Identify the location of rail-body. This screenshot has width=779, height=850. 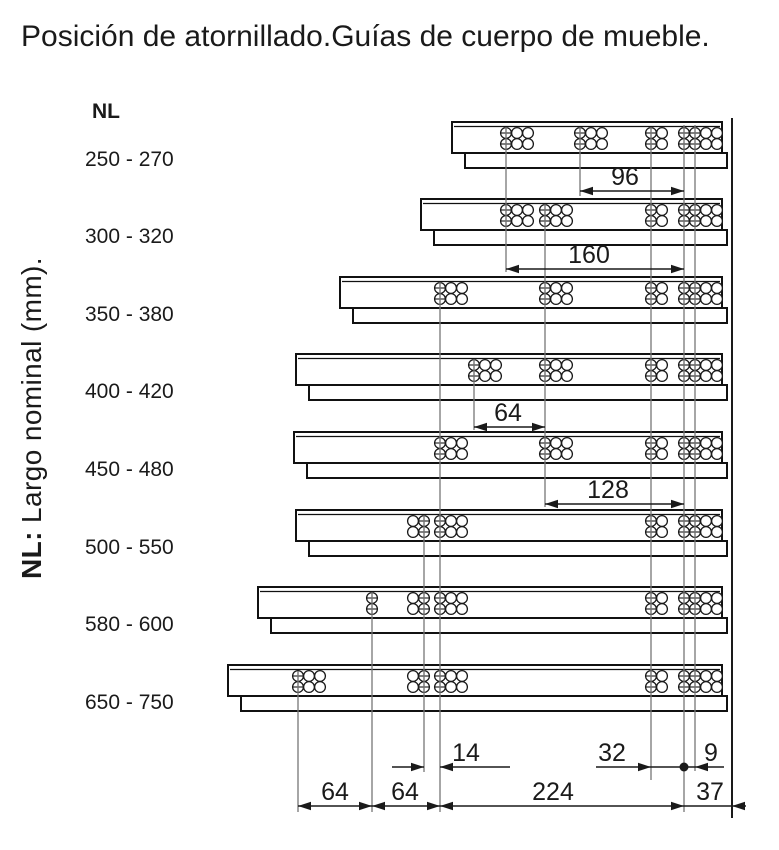
(490, 602).